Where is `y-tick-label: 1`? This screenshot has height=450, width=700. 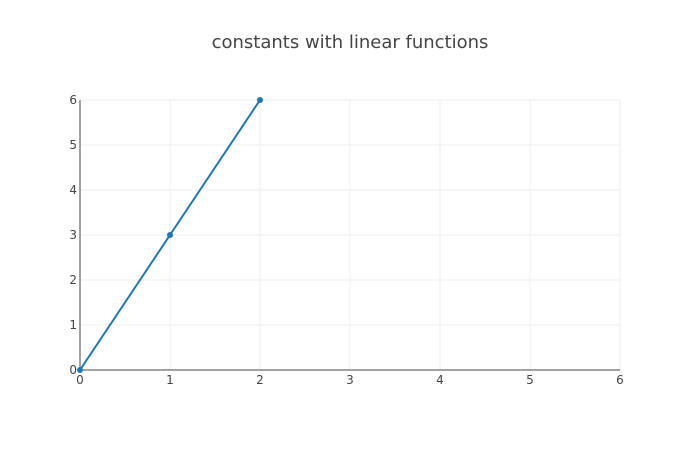
y-tick-label: 1 is located at coordinates (73, 325).